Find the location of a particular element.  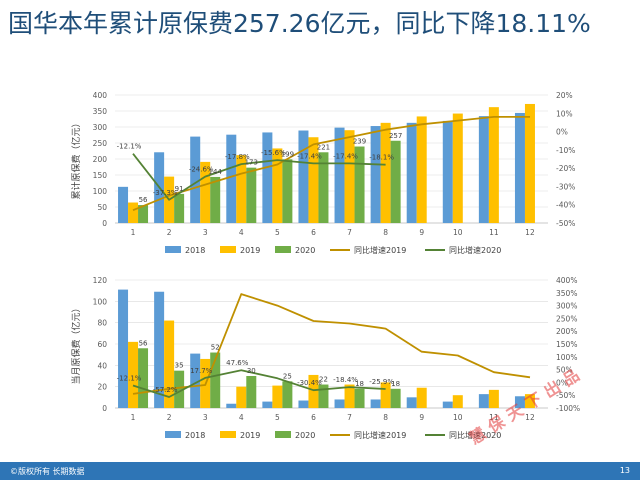

chart1-legend-label: 2019 is located at coordinates (250, 250).